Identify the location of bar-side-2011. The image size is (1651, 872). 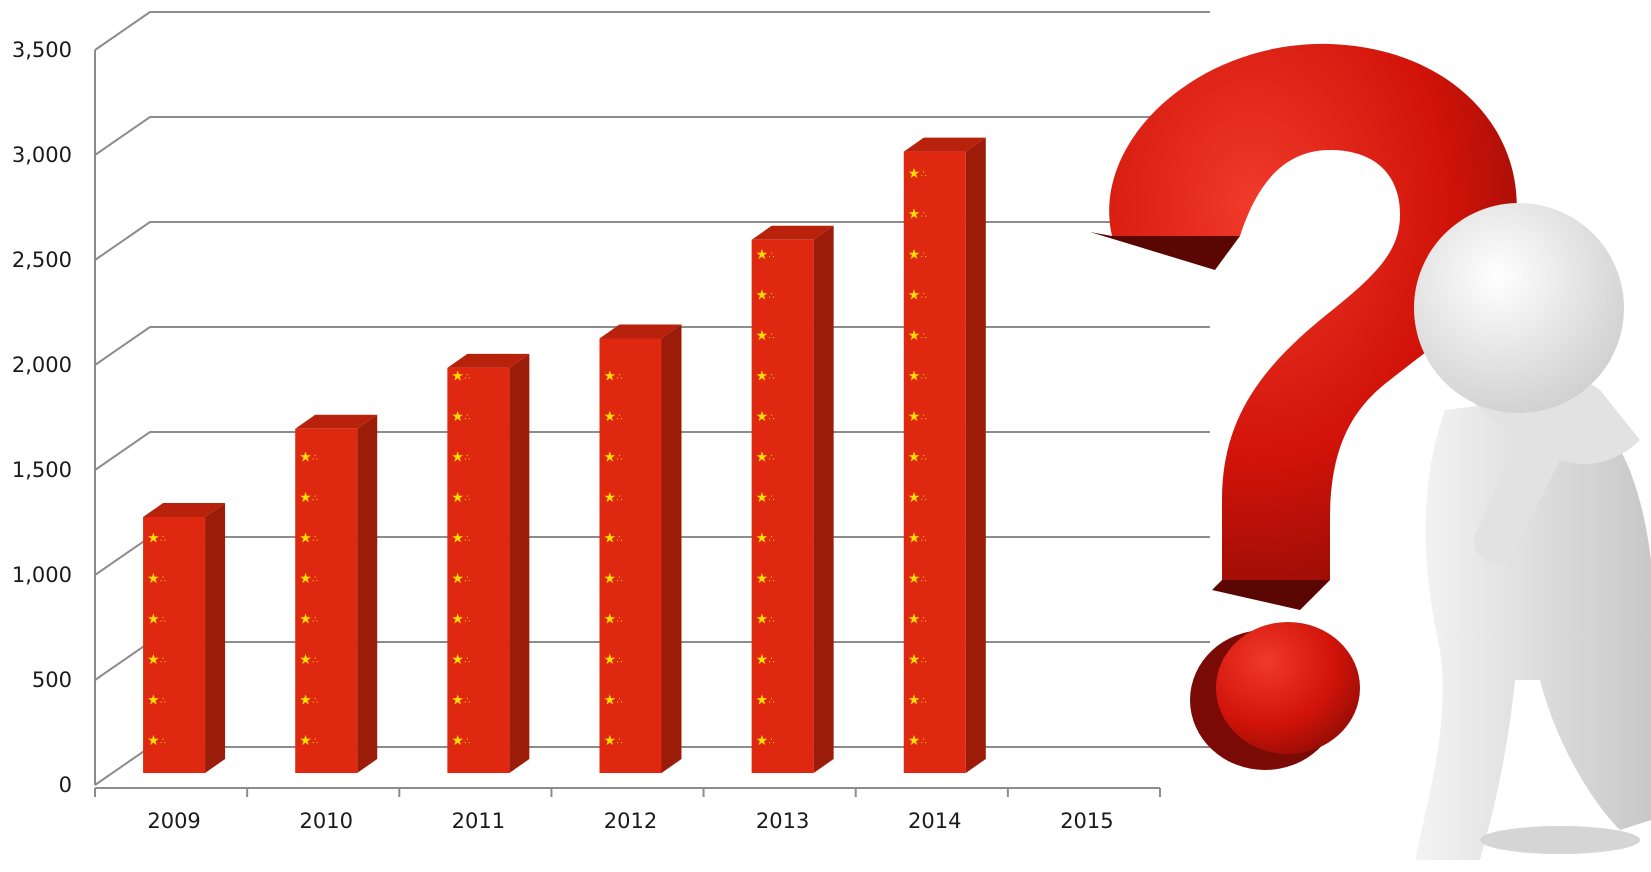
(519, 563).